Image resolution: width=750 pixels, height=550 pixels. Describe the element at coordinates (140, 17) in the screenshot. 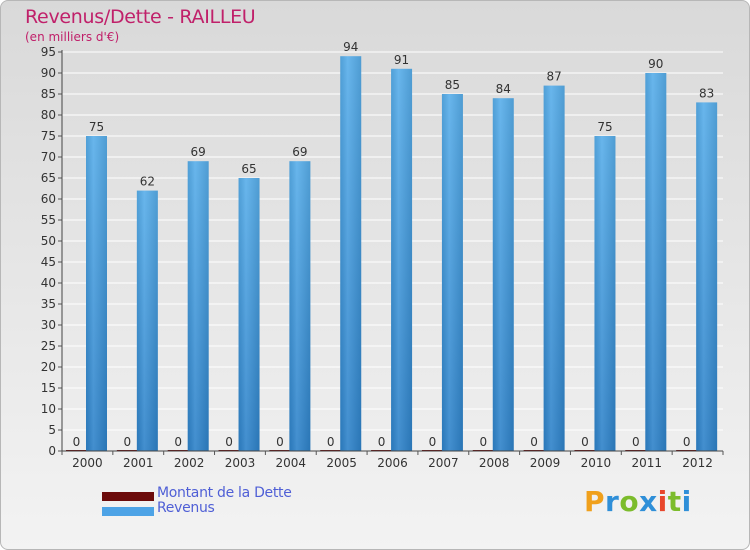

I see `chart-title: Revenus/Dette - RAILLEU` at that location.